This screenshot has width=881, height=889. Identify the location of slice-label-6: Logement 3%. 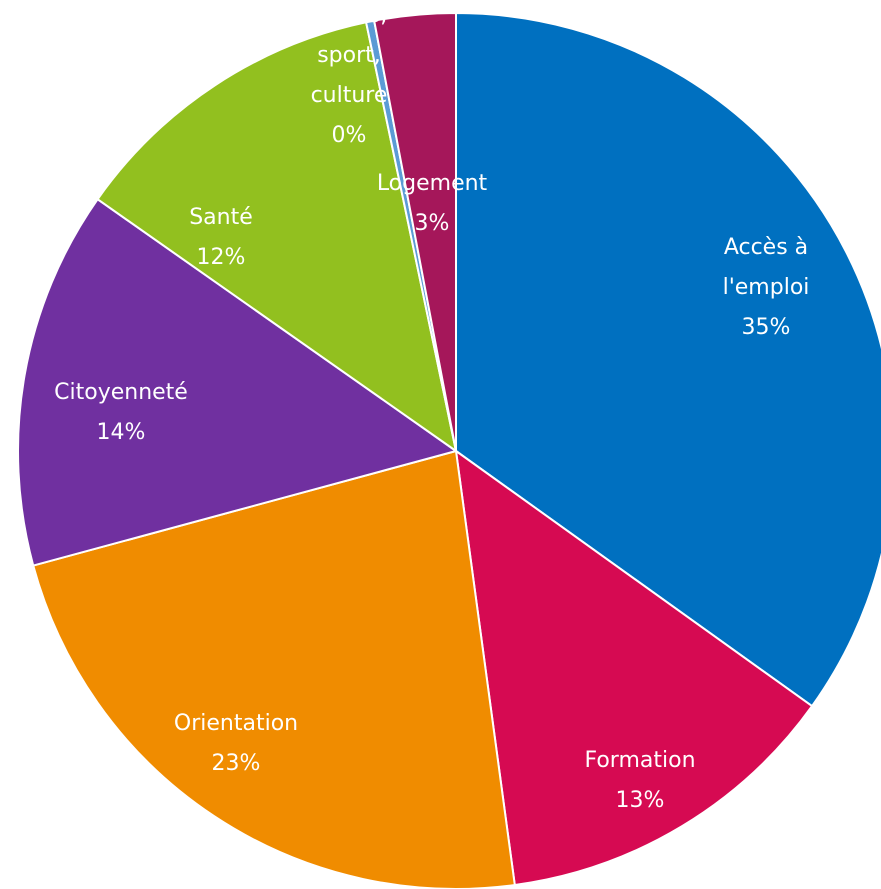
(432, 203).